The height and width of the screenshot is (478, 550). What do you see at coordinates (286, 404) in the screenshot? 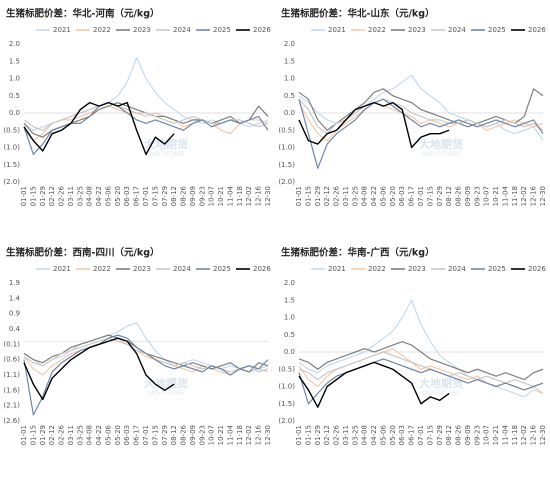
I see `y-tick-label: (1.5)` at bounding box center [286, 404].